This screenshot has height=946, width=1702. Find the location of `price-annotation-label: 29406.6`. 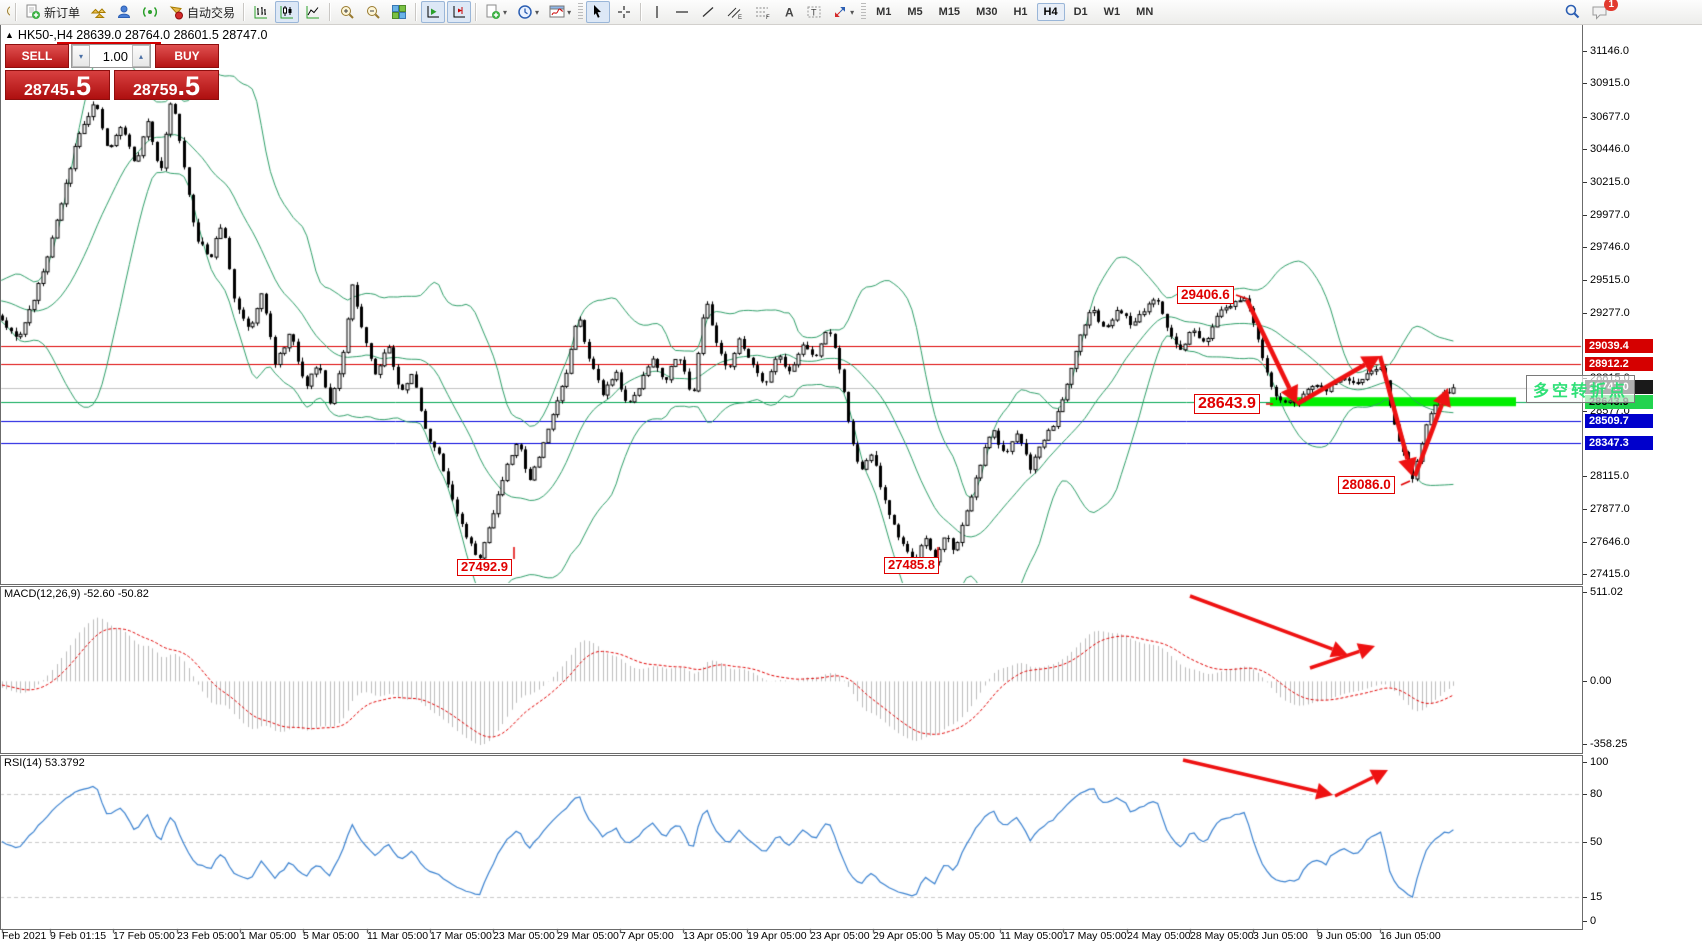

price-annotation-label: 29406.6 is located at coordinates (1205, 295).